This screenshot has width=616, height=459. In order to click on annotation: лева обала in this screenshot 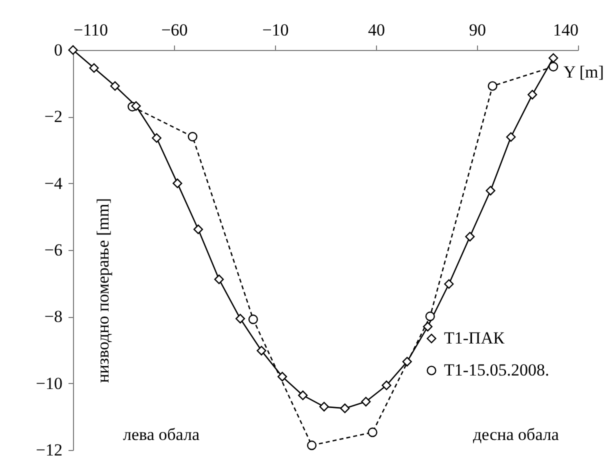, I will do `click(161, 434)`.